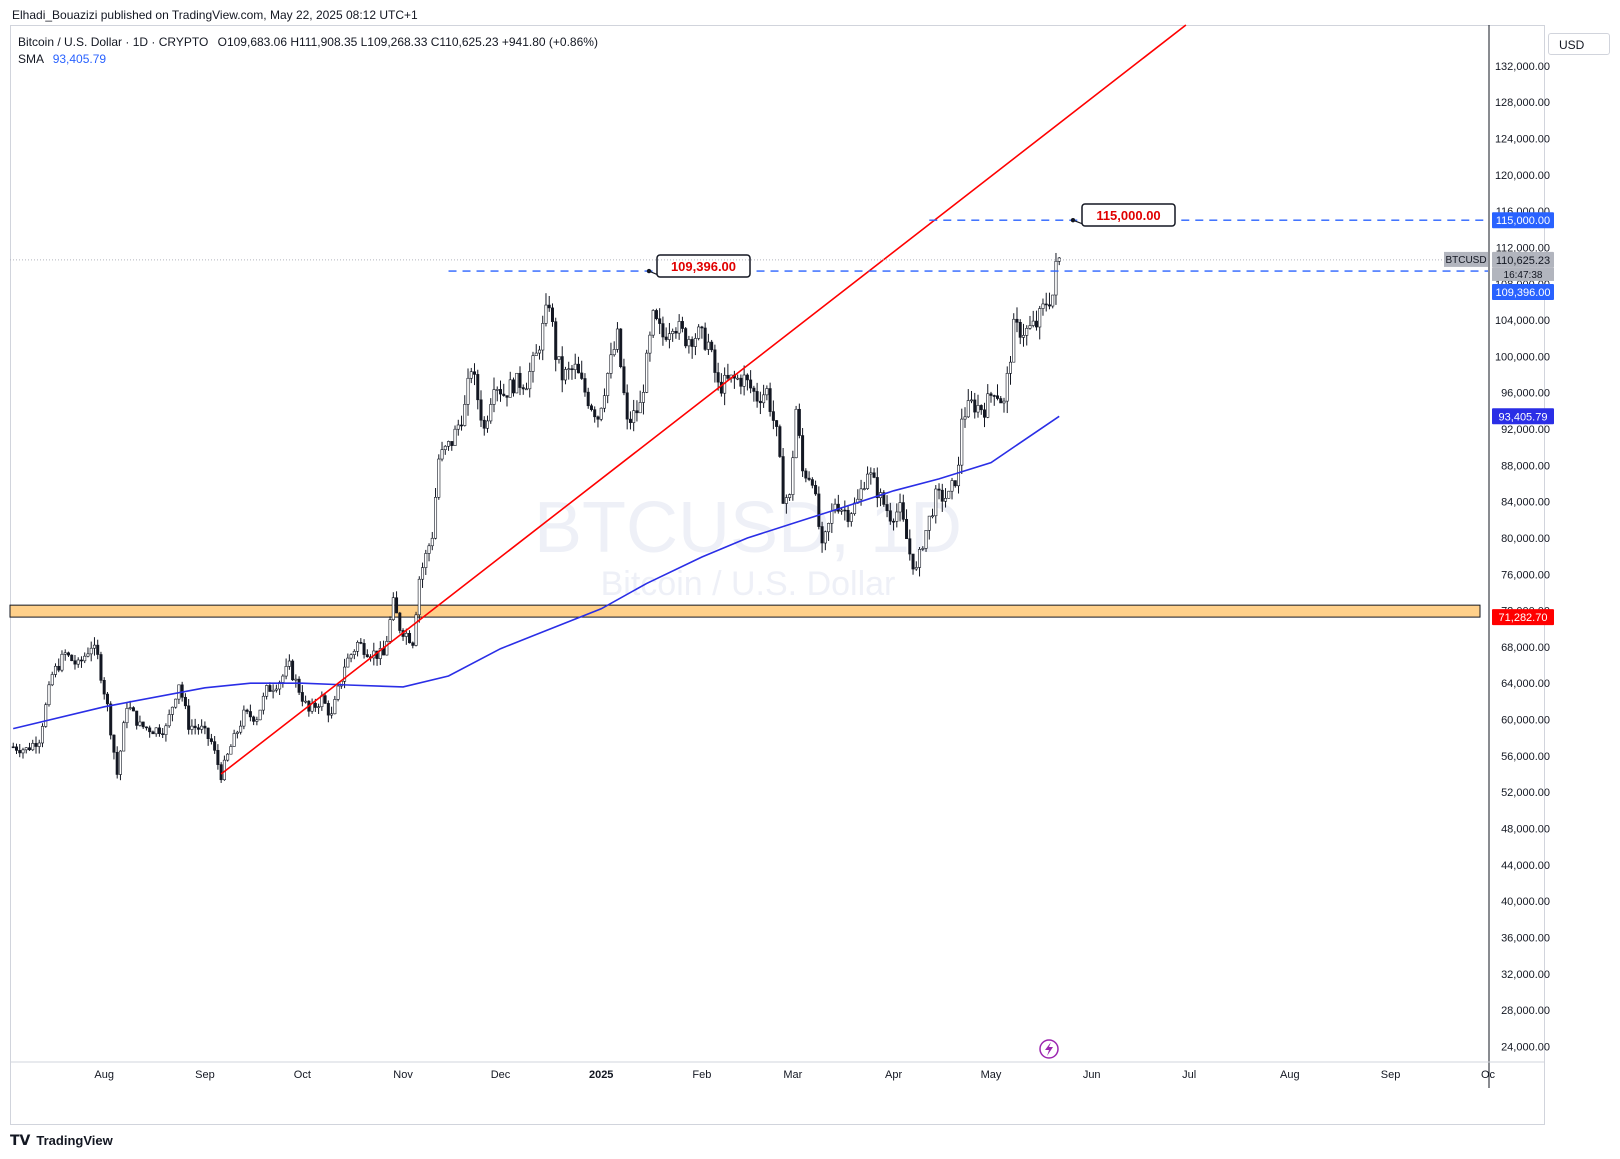 The width and height of the screenshot is (1620, 1159). I want to click on legend-sma-label: SMA, so click(31, 59).